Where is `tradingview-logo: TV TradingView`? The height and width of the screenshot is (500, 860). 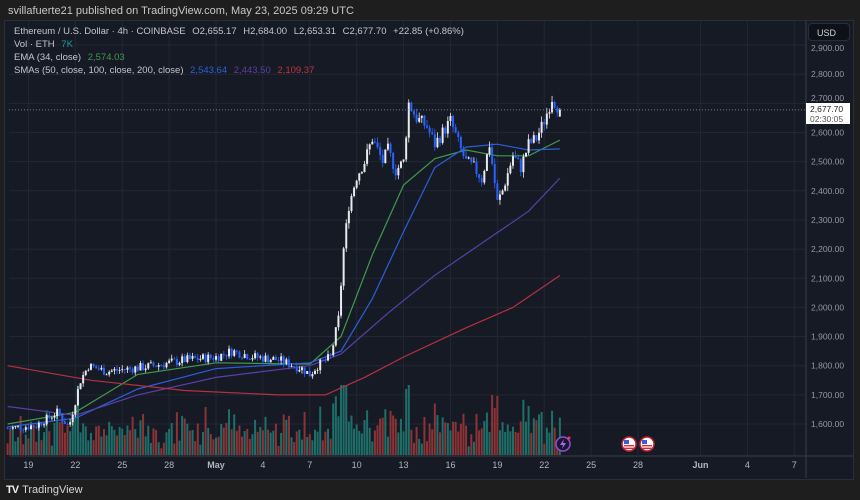
tradingview-logo: TV TradingView is located at coordinates (44, 490).